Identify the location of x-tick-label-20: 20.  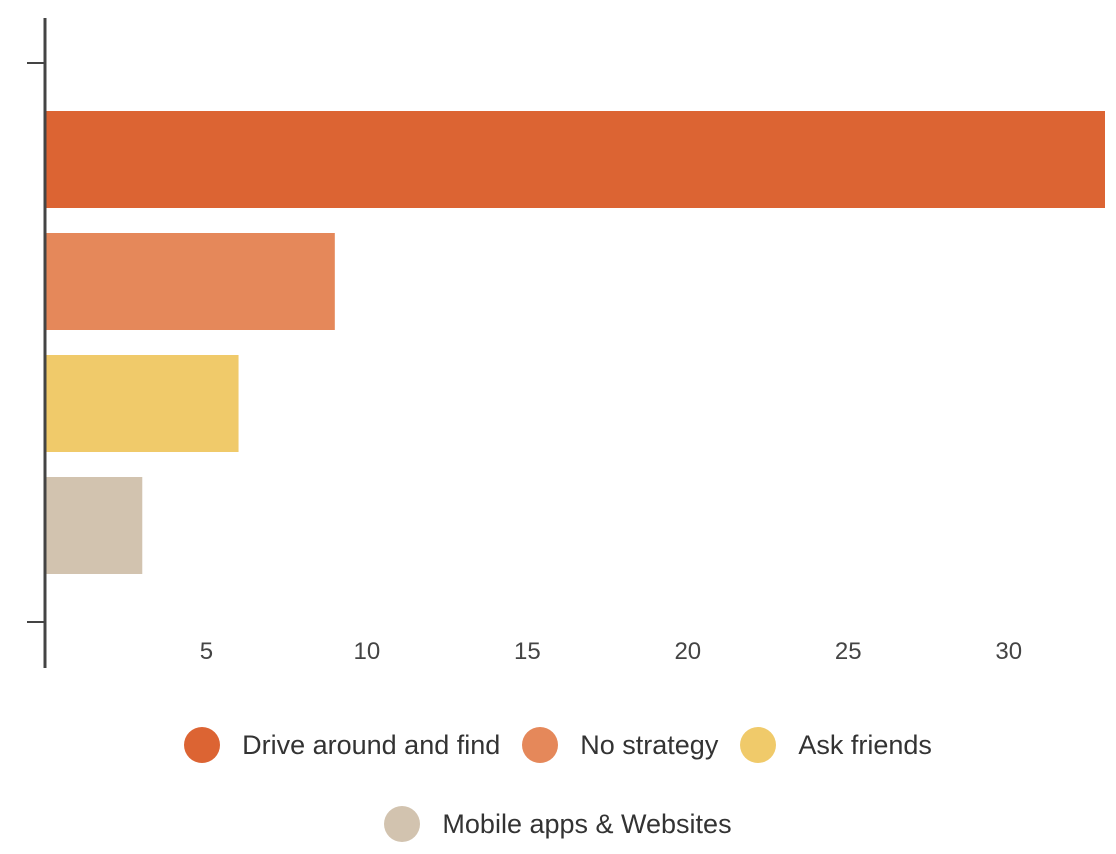
(687, 651).